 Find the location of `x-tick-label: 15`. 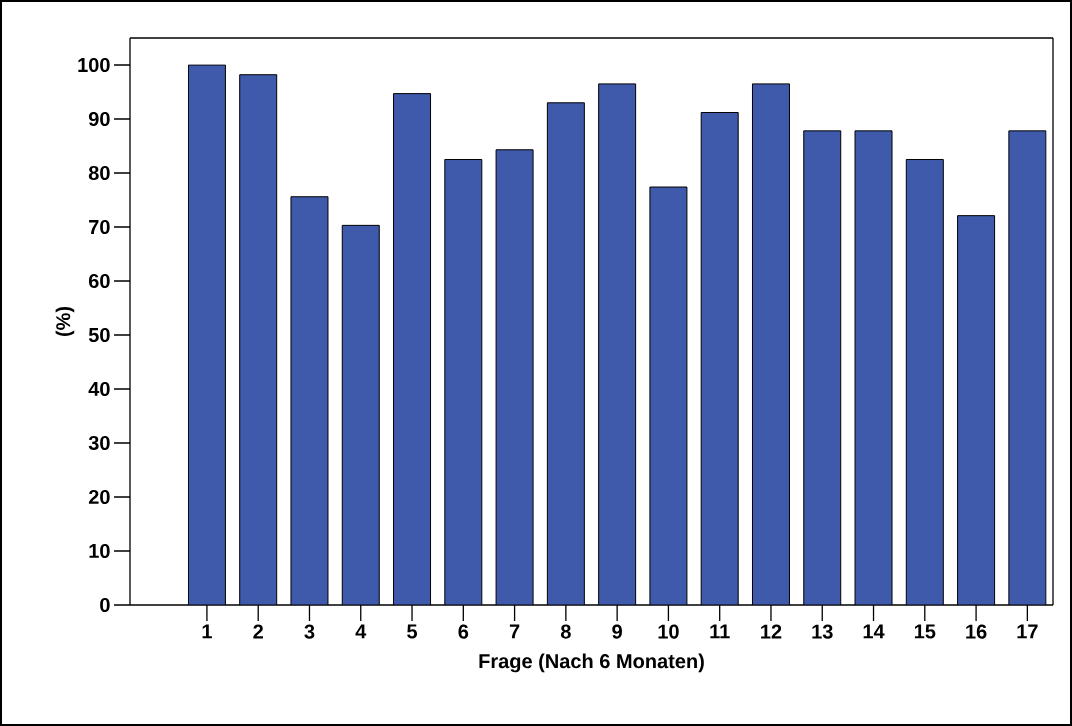

x-tick-label: 15 is located at coordinates (925, 631).